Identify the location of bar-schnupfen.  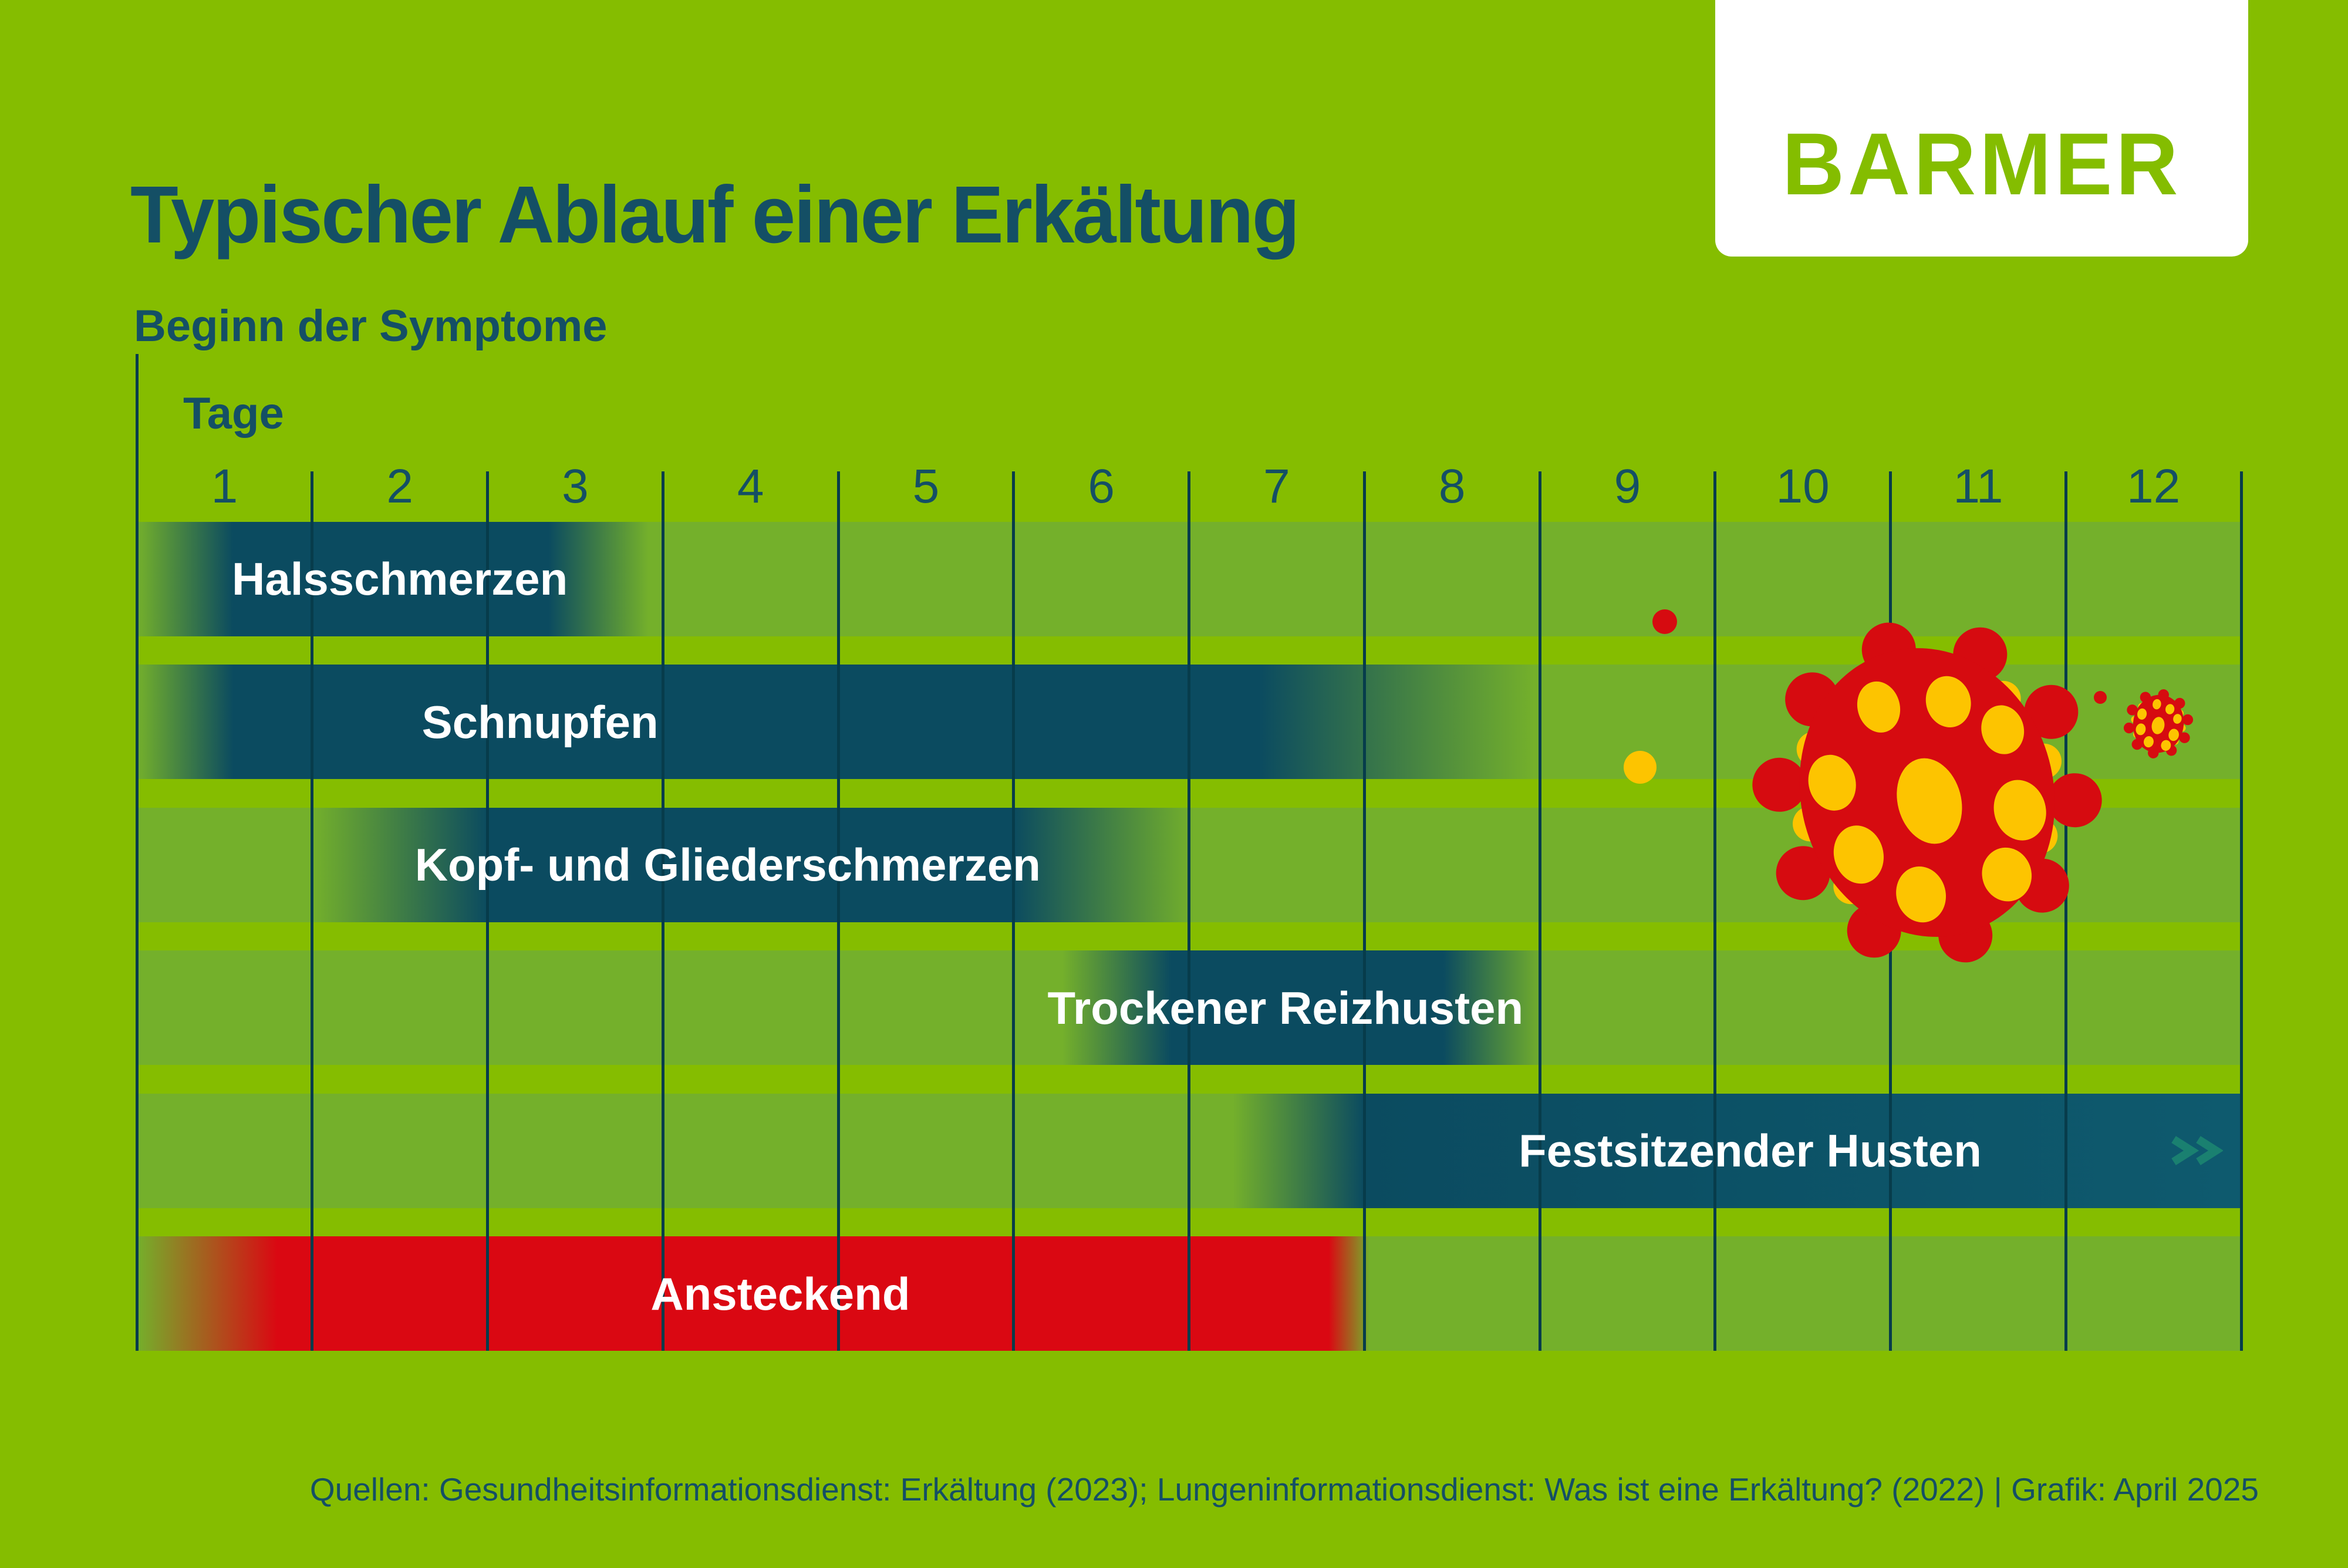
(836, 722).